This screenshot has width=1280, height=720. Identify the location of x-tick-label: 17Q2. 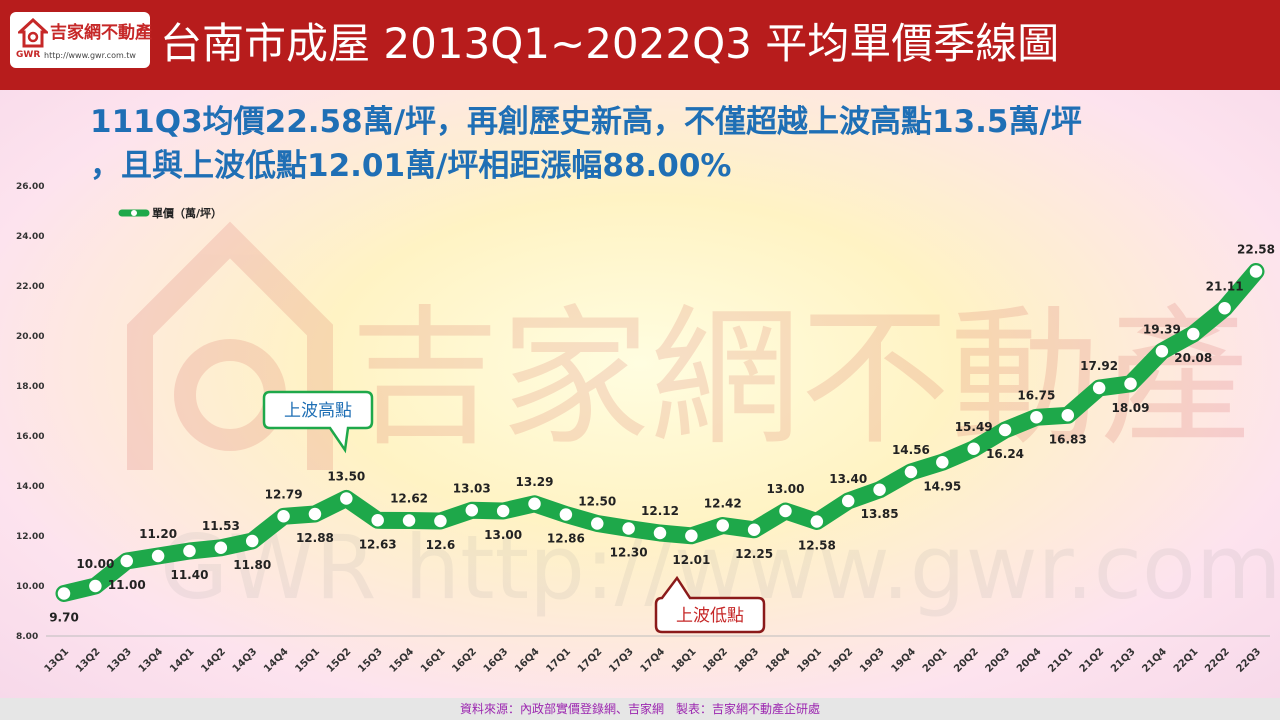
(590, 660).